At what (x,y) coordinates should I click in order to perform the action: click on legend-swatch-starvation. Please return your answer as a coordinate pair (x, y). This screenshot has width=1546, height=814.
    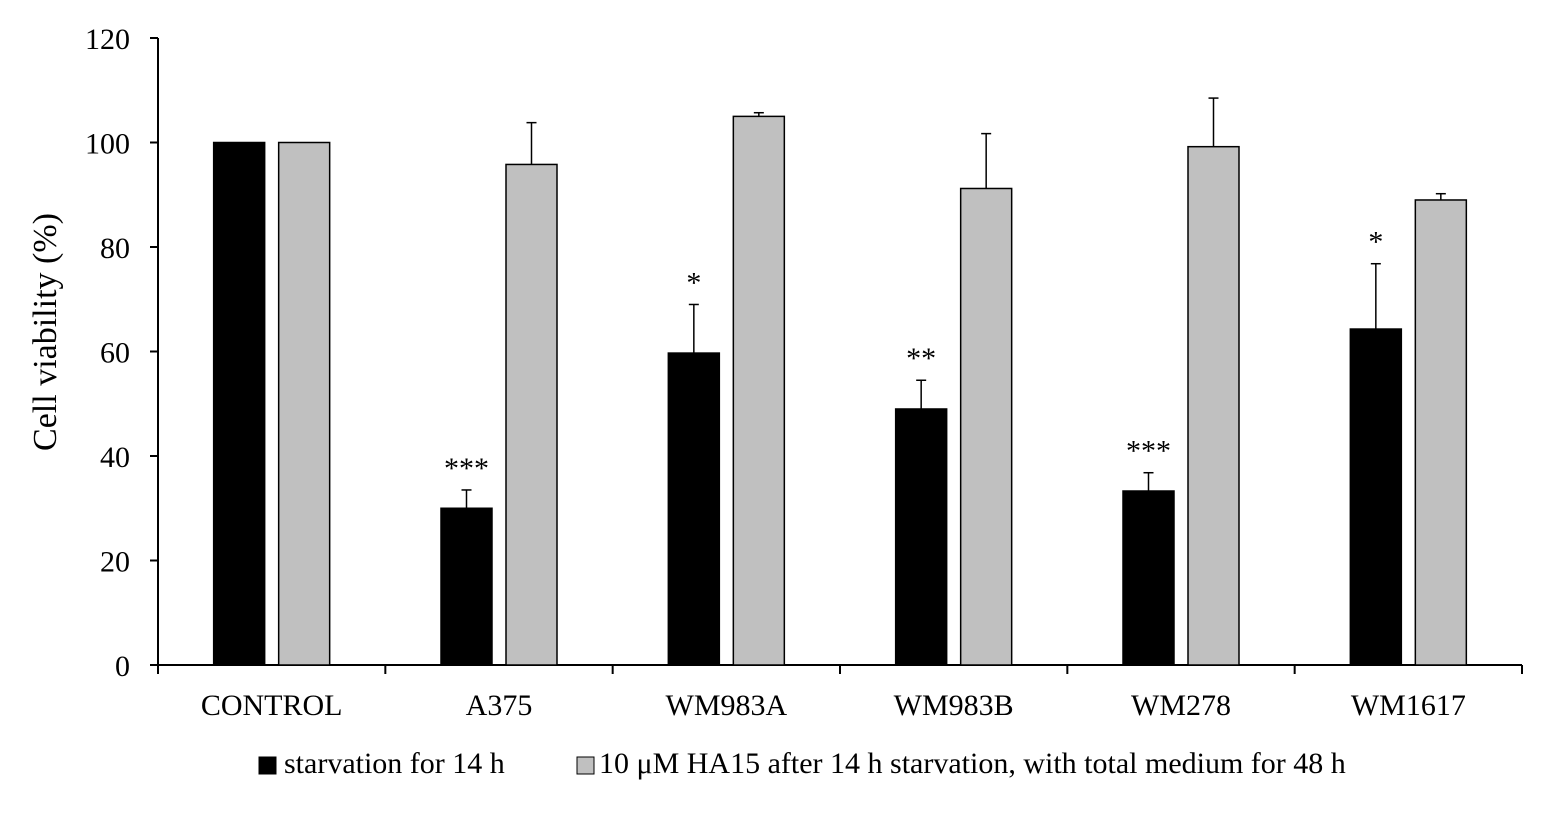
    Looking at the image, I should click on (267, 765).